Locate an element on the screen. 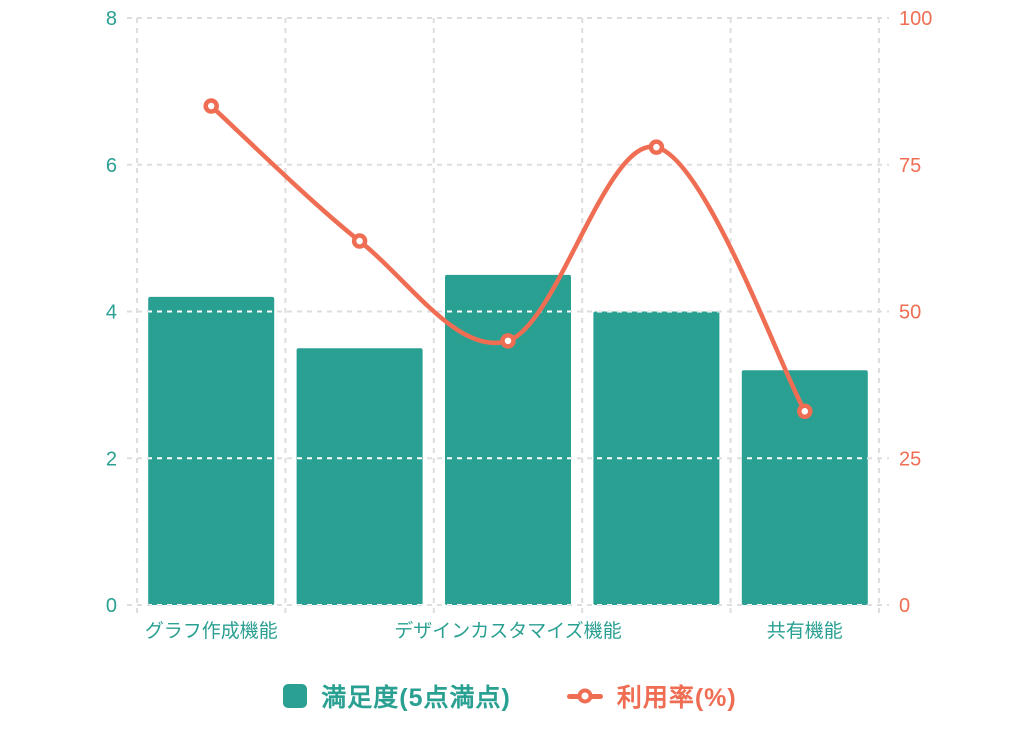 The height and width of the screenshot is (736, 1020). legend-item-satisfaction: 満足度(5点満点) is located at coordinates (397, 696).